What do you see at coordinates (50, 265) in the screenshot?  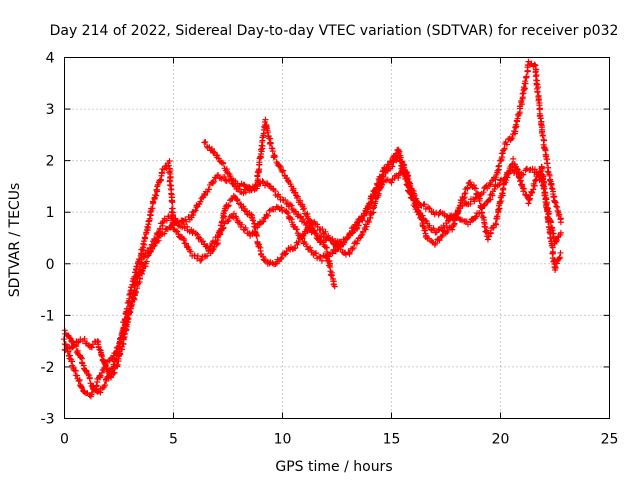 I see `y-tick-label: 0` at bounding box center [50, 265].